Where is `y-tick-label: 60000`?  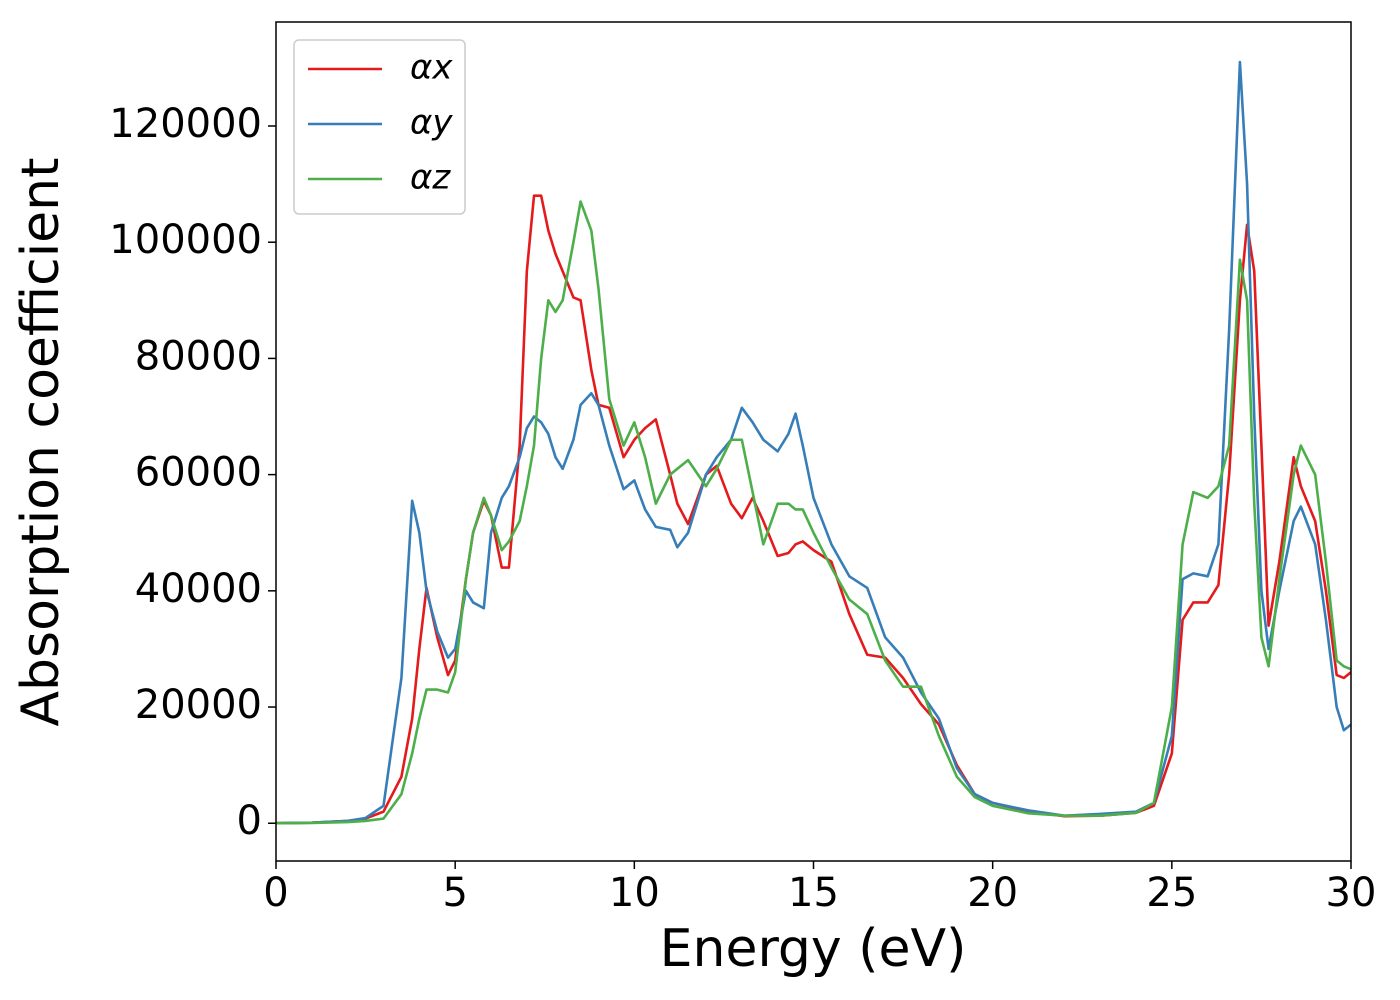 y-tick-label: 60000 is located at coordinates (198, 473).